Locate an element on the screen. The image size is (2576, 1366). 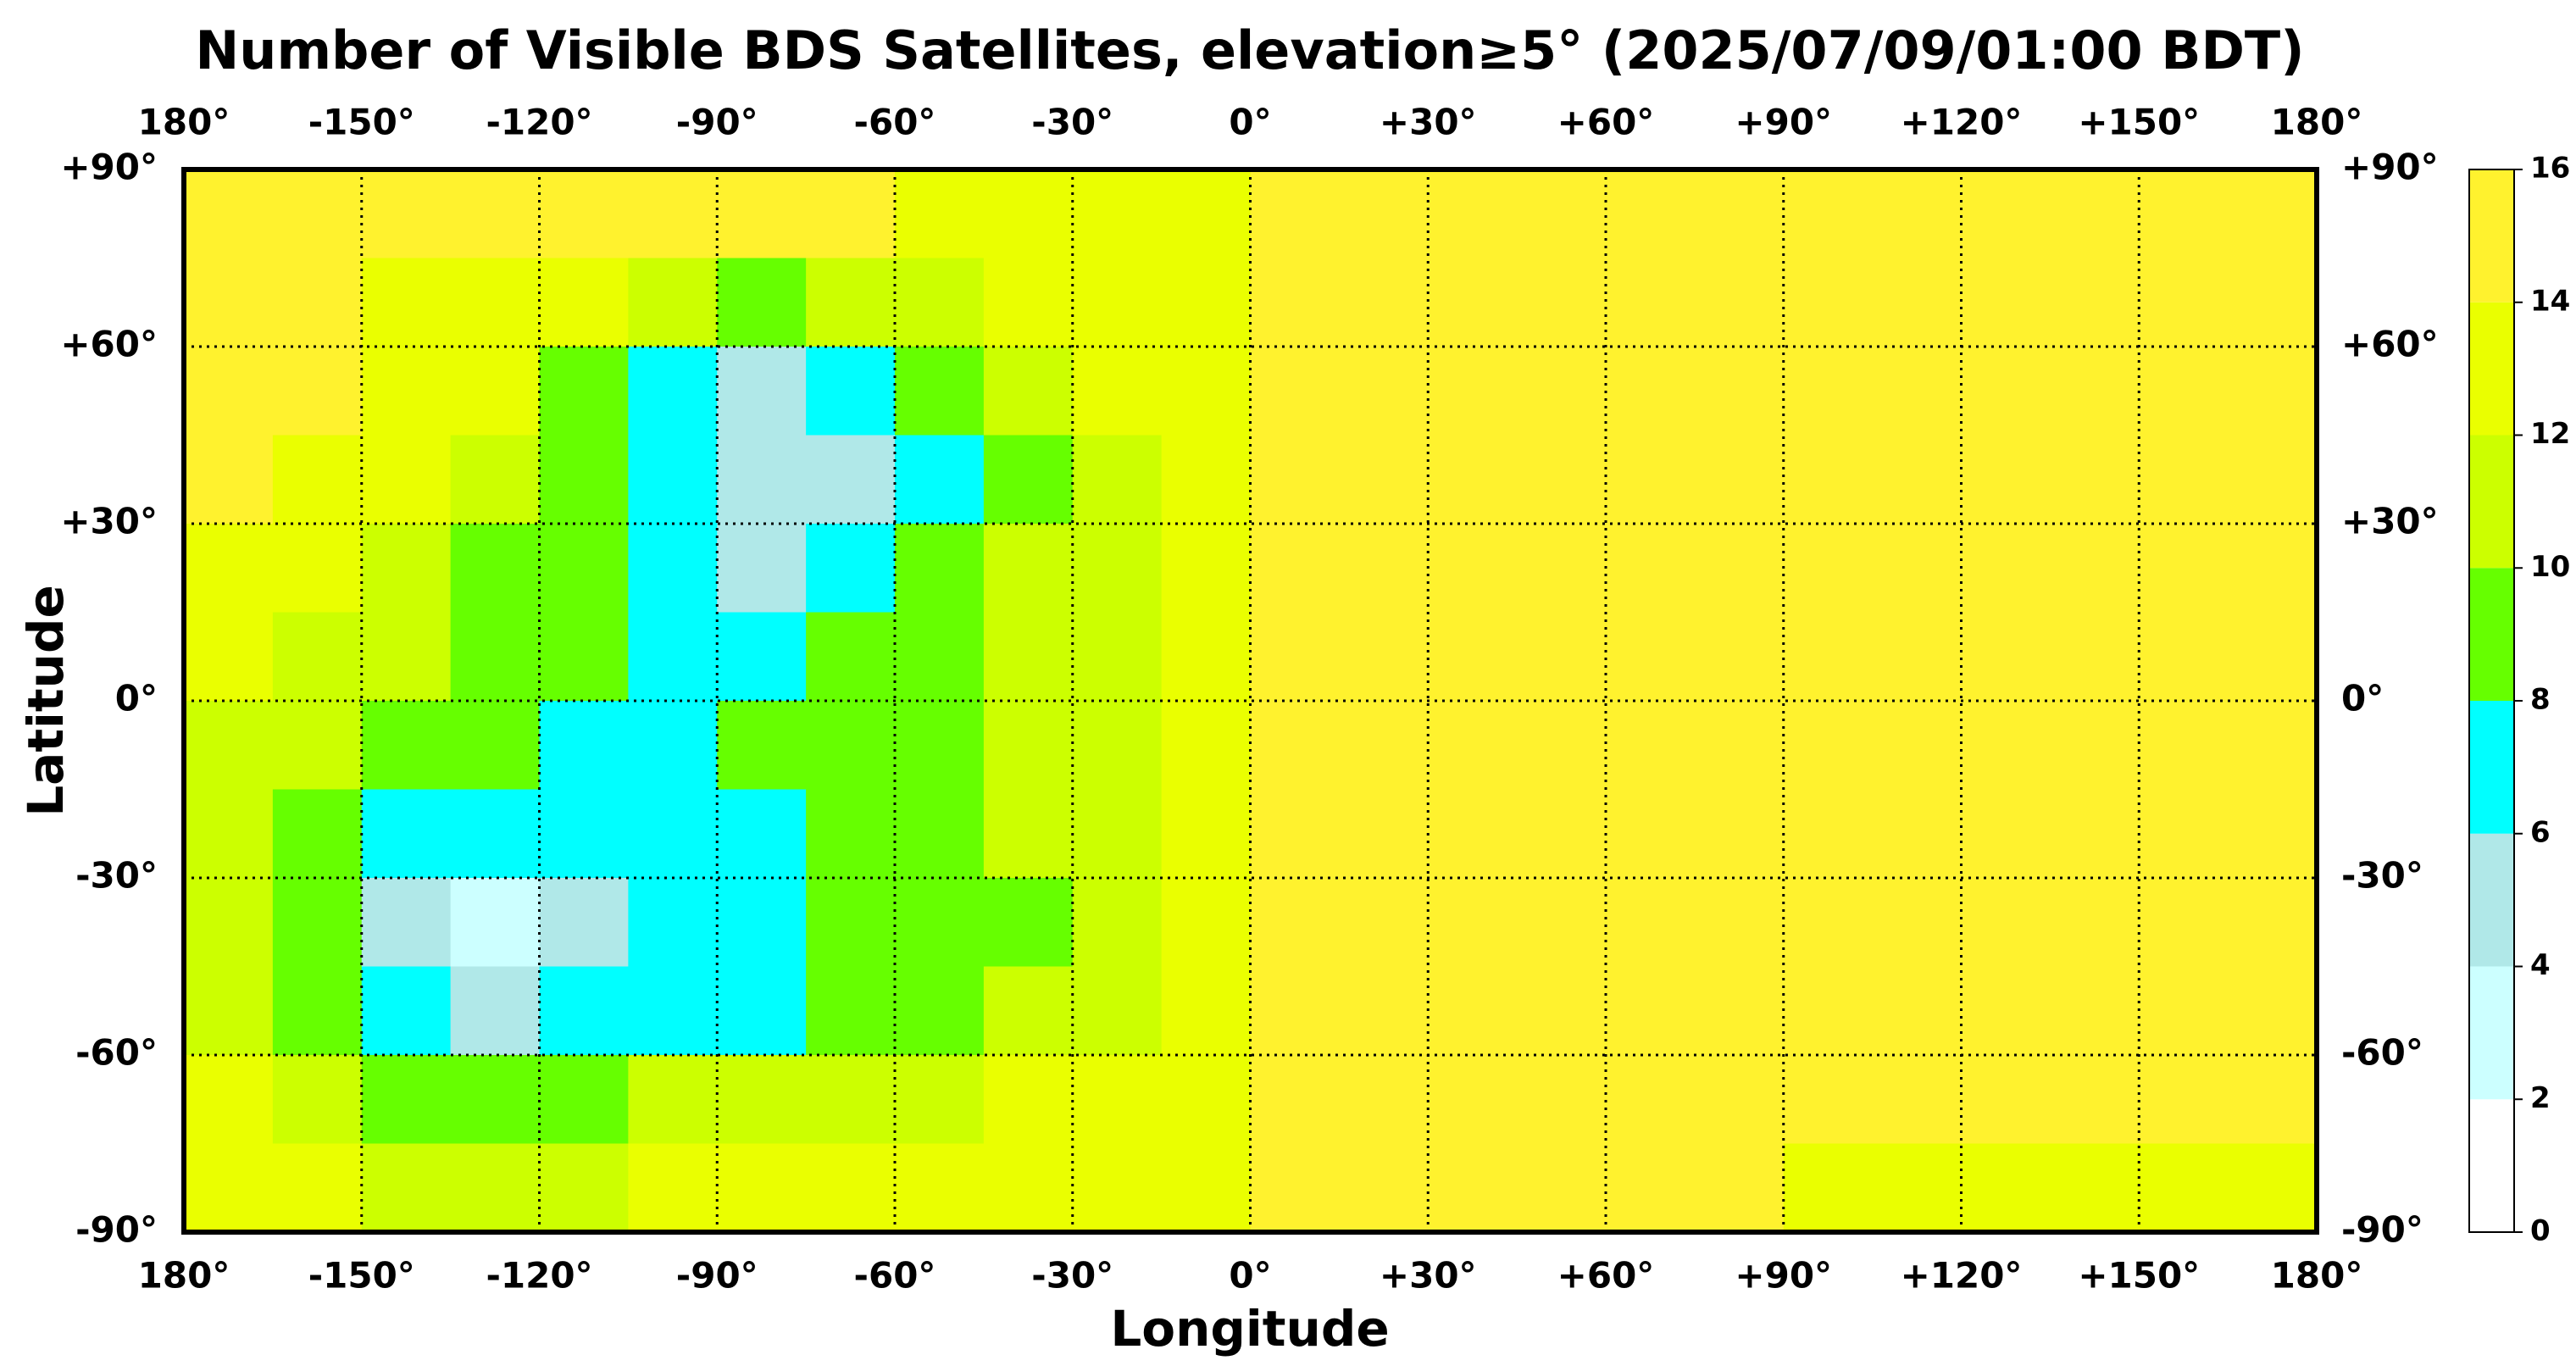
x-tick-label: -90° is located at coordinates (717, 1276).